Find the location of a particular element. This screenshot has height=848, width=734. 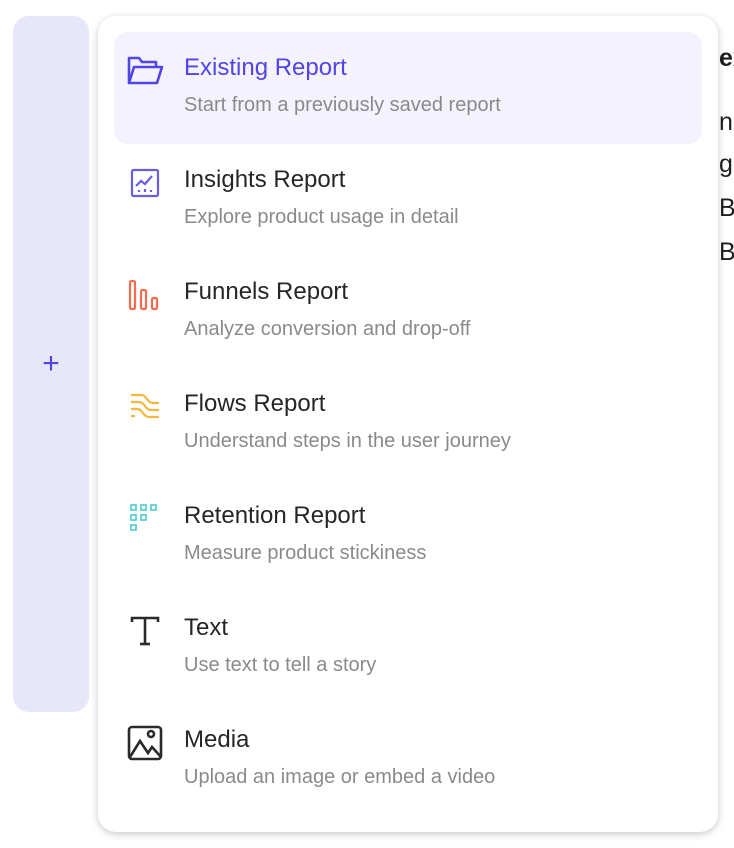

funnel-bars-icon is located at coordinates (143, 295).